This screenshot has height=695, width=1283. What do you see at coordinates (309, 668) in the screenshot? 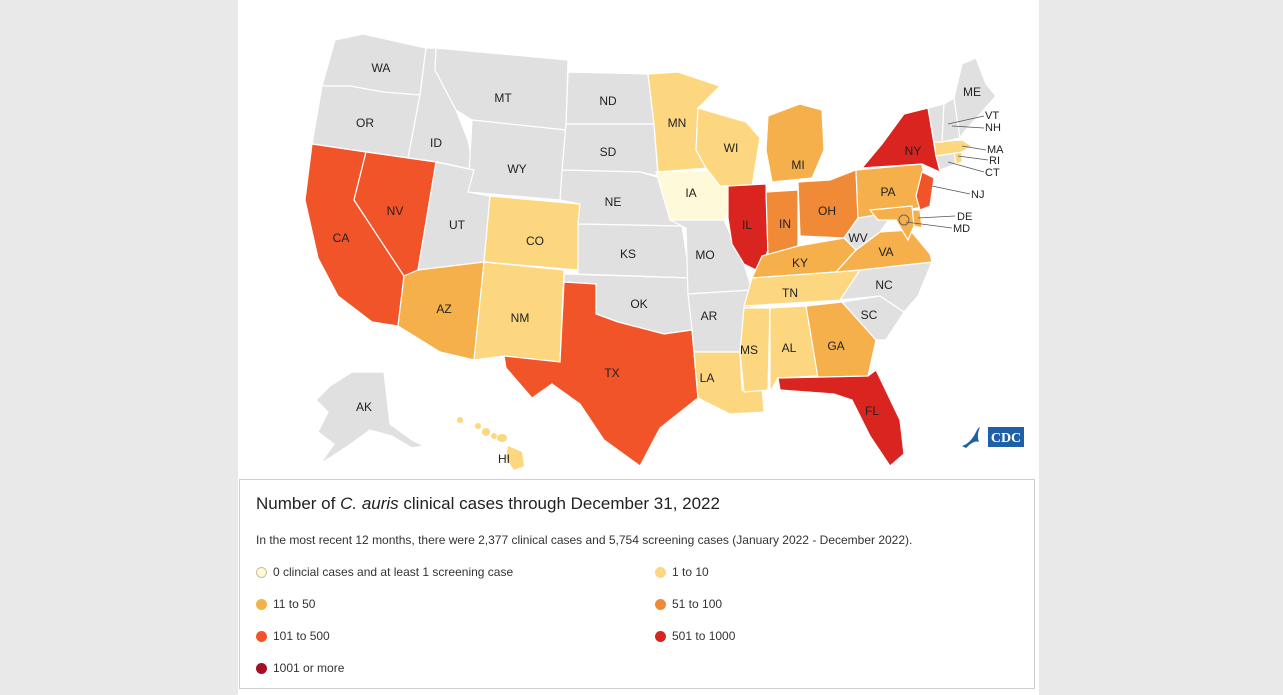
I see `legend-item-label: 1001 or more` at bounding box center [309, 668].